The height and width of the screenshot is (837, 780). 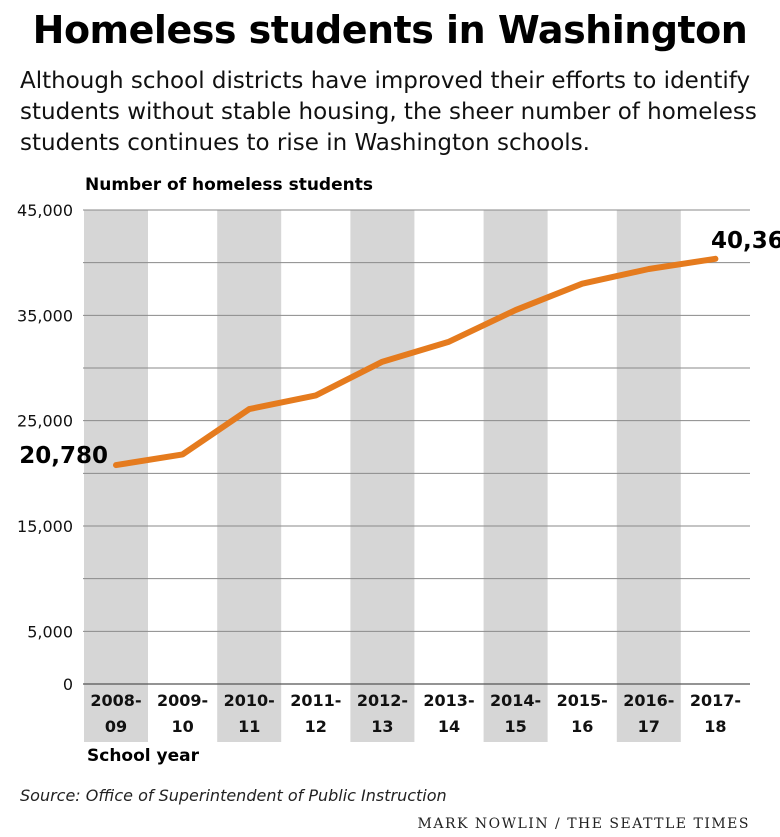 What do you see at coordinates (390, 30) in the screenshot?
I see `chart-title: Homeless students in Washington` at bounding box center [390, 30].